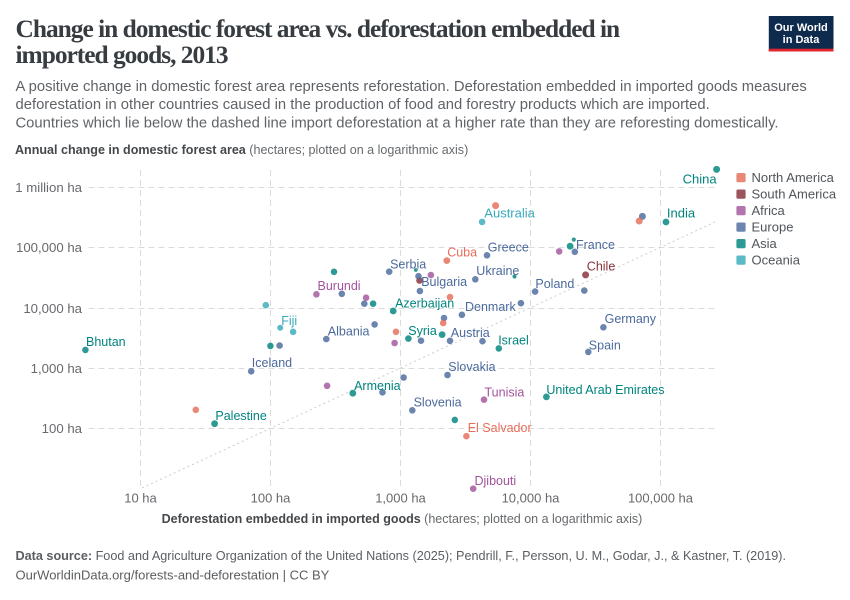 The image size is (850, 600). Describe the element at coordinates (601, 267) in the screenshot. I see `svg-text: Chile` at that location.